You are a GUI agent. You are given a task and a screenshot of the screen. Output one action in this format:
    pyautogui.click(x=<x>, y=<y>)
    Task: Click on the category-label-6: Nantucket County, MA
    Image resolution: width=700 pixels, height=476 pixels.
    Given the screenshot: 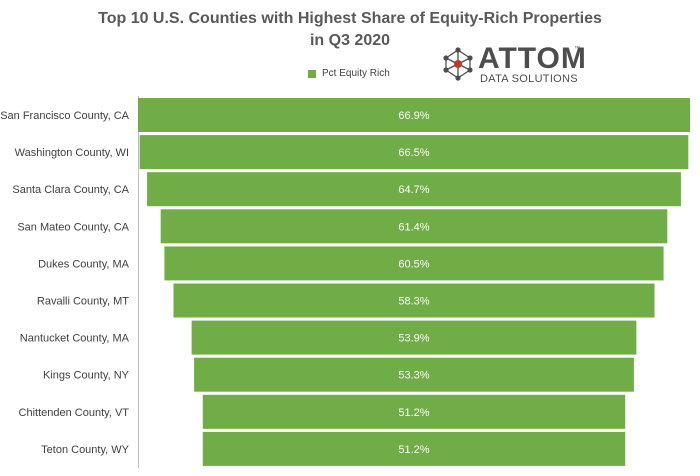 What is the action you would take?
    pyautogui.click(x=75, y=339)
    